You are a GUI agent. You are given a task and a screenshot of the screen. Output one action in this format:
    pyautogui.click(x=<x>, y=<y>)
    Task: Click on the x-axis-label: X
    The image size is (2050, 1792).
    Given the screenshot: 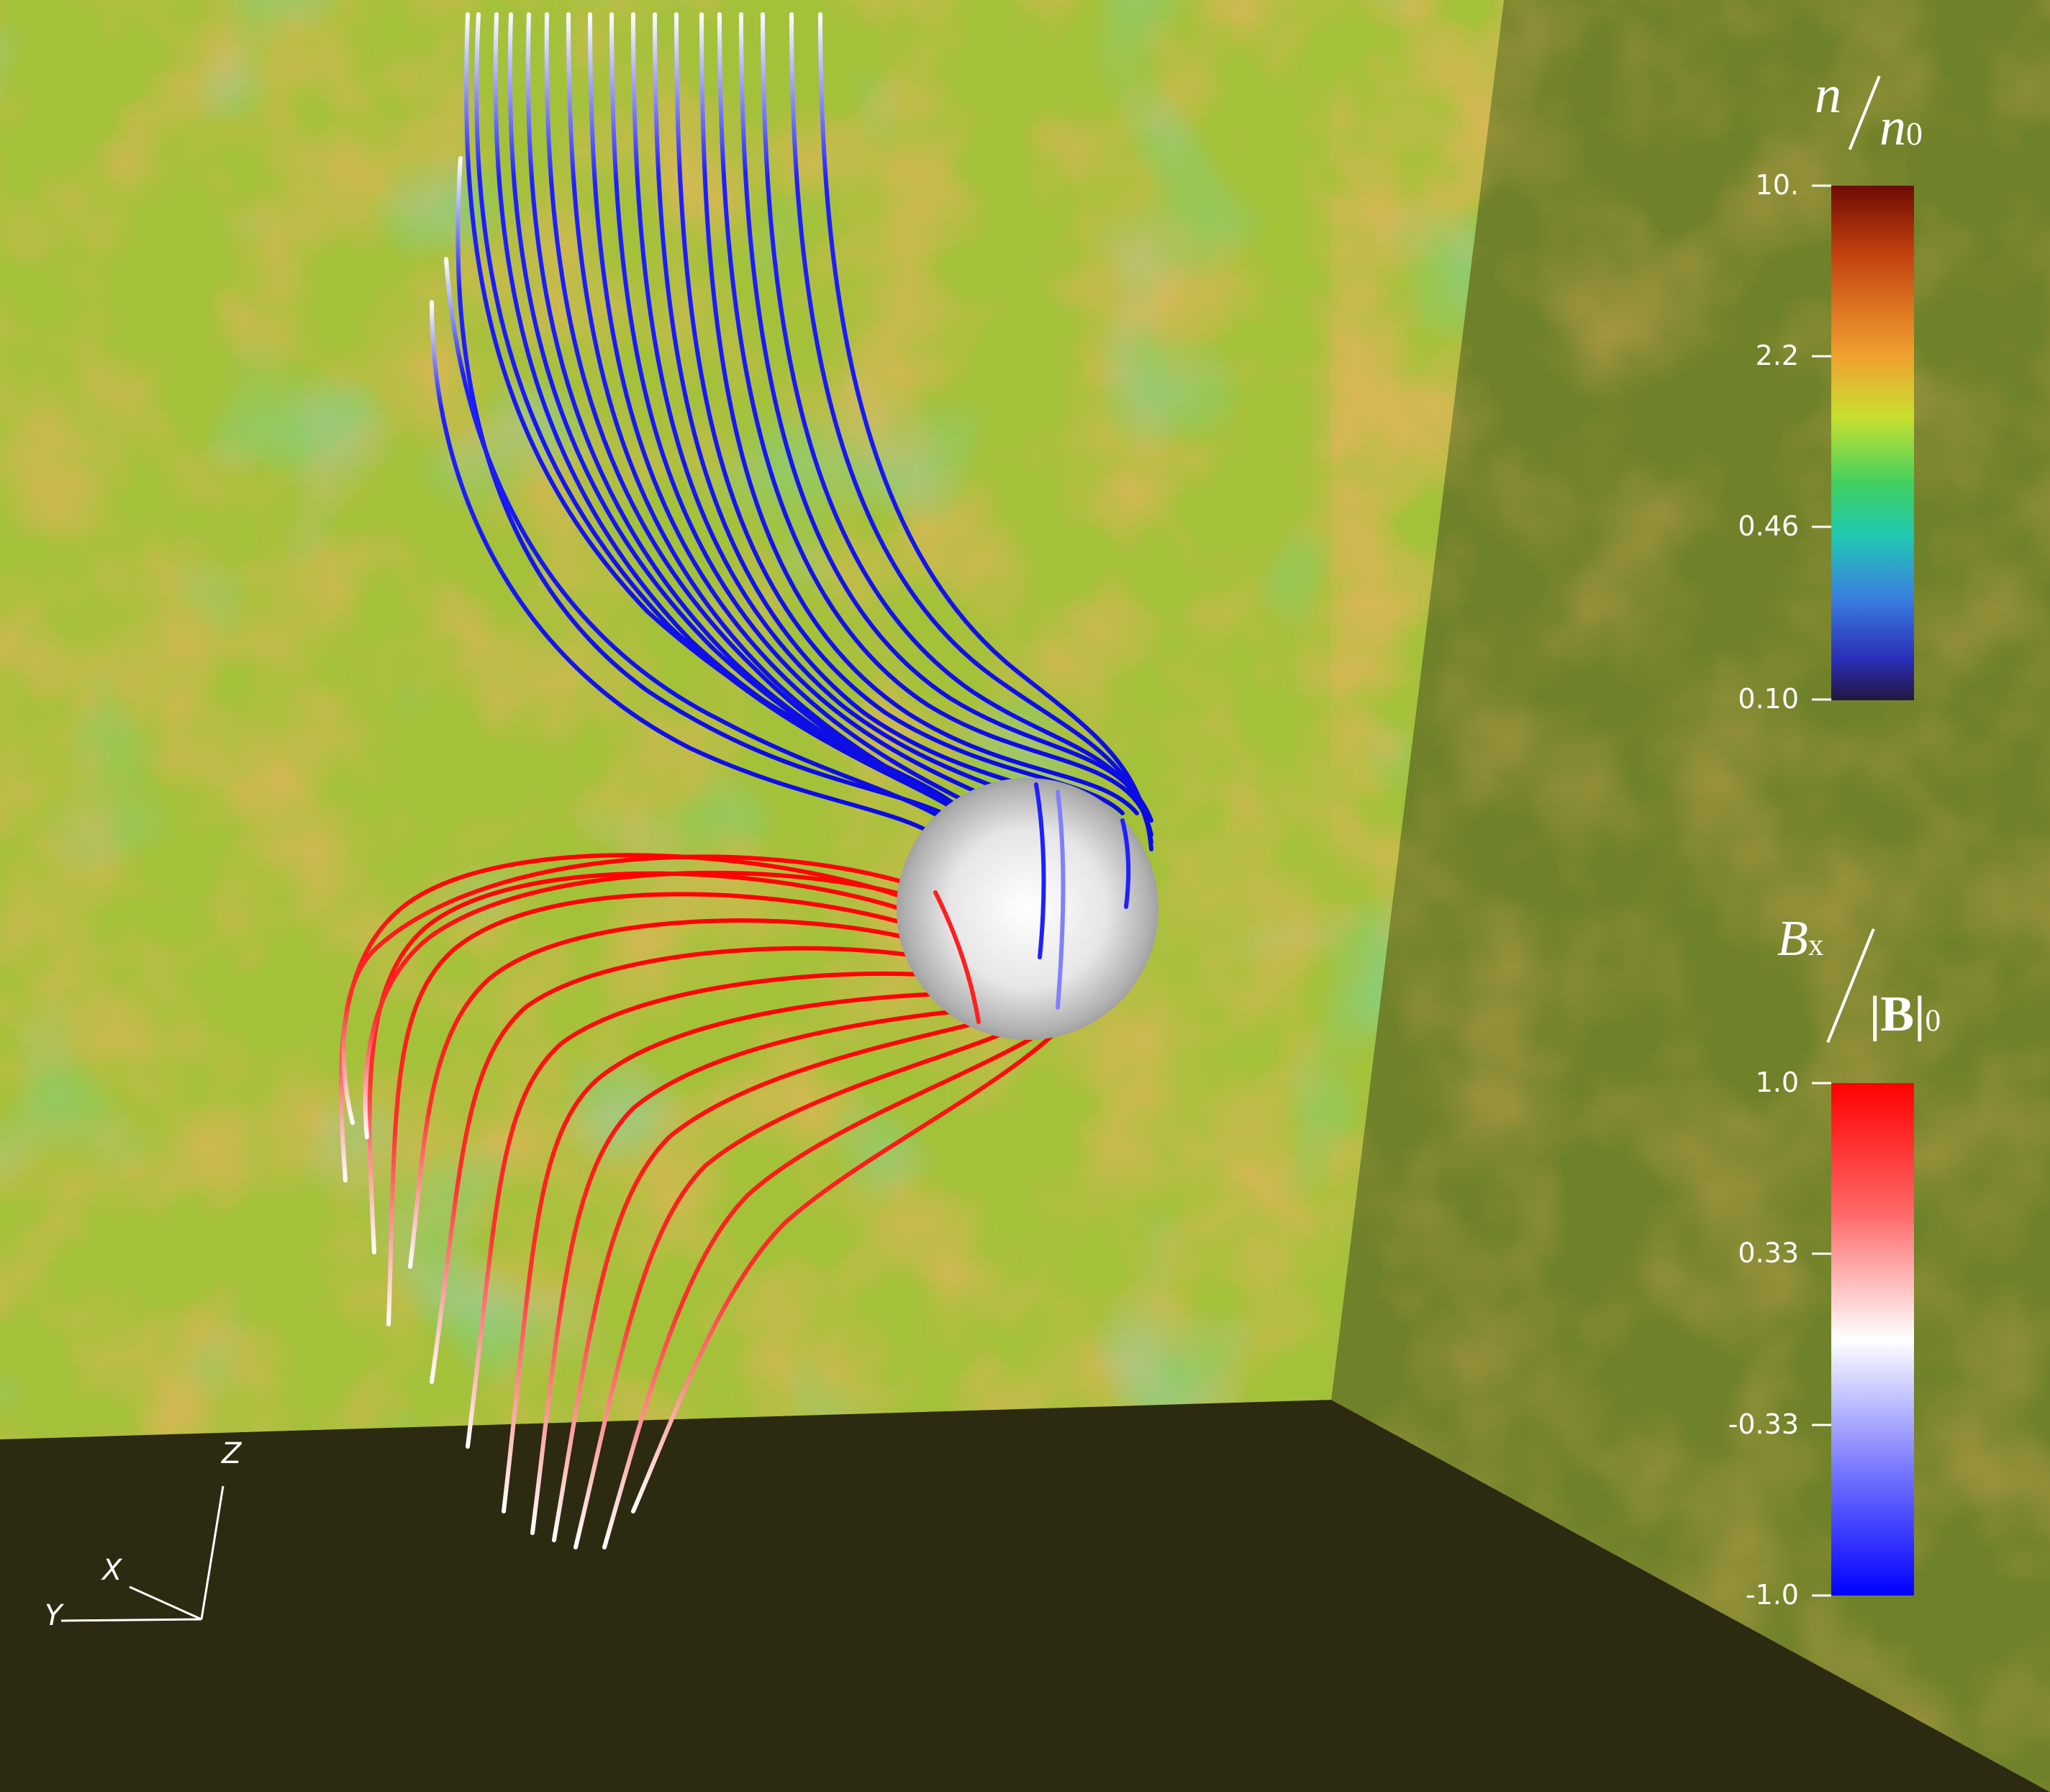 What is the action you would take?
    pyautogui.click(x=112, y=1570)
    